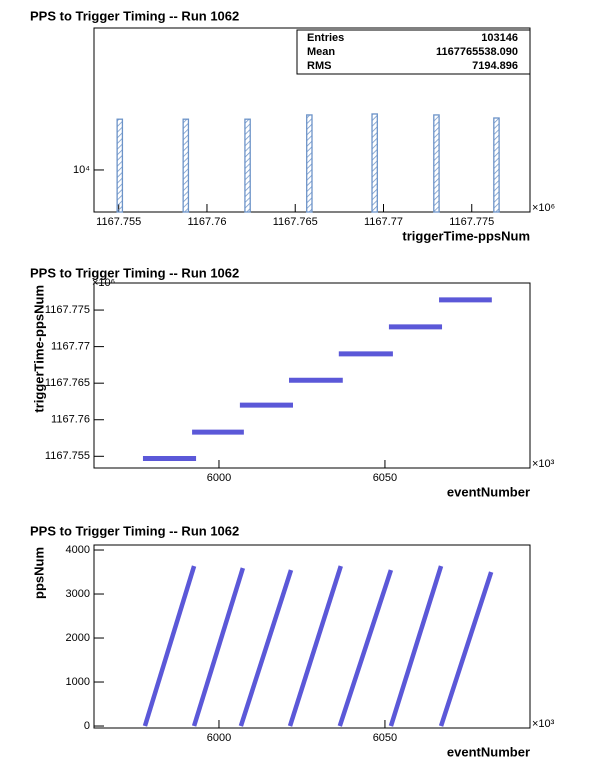 Image resolution: width=596 pixels, height=772 pixels. What do you see at coordinates (103, 283) in the screenshot?
I see `y-multiplier: ×10⁶` at bounding box center [103, 283].